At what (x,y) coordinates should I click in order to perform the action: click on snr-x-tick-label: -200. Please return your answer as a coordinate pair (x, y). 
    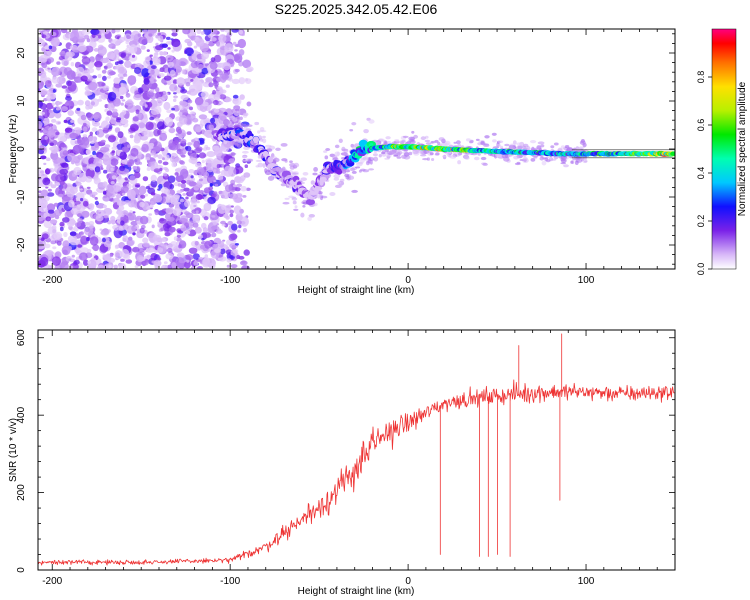
    Looking at the image, I should click on (52, 581).